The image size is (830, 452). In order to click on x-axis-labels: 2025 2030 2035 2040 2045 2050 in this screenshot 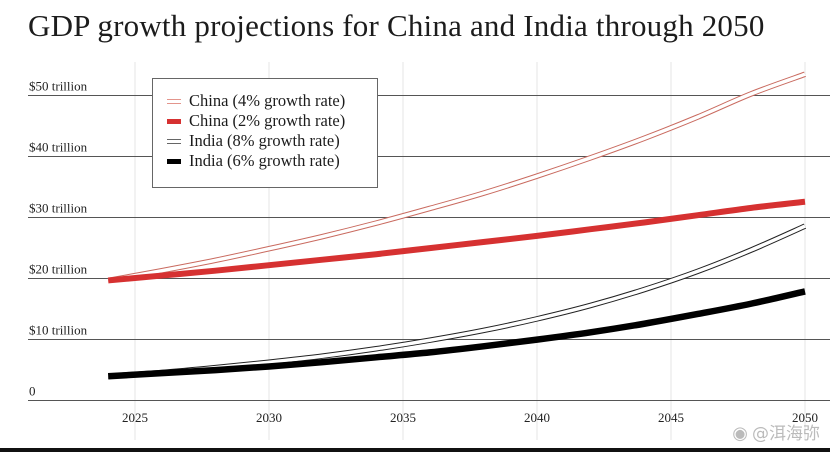, I will do `click(470, 417)`.